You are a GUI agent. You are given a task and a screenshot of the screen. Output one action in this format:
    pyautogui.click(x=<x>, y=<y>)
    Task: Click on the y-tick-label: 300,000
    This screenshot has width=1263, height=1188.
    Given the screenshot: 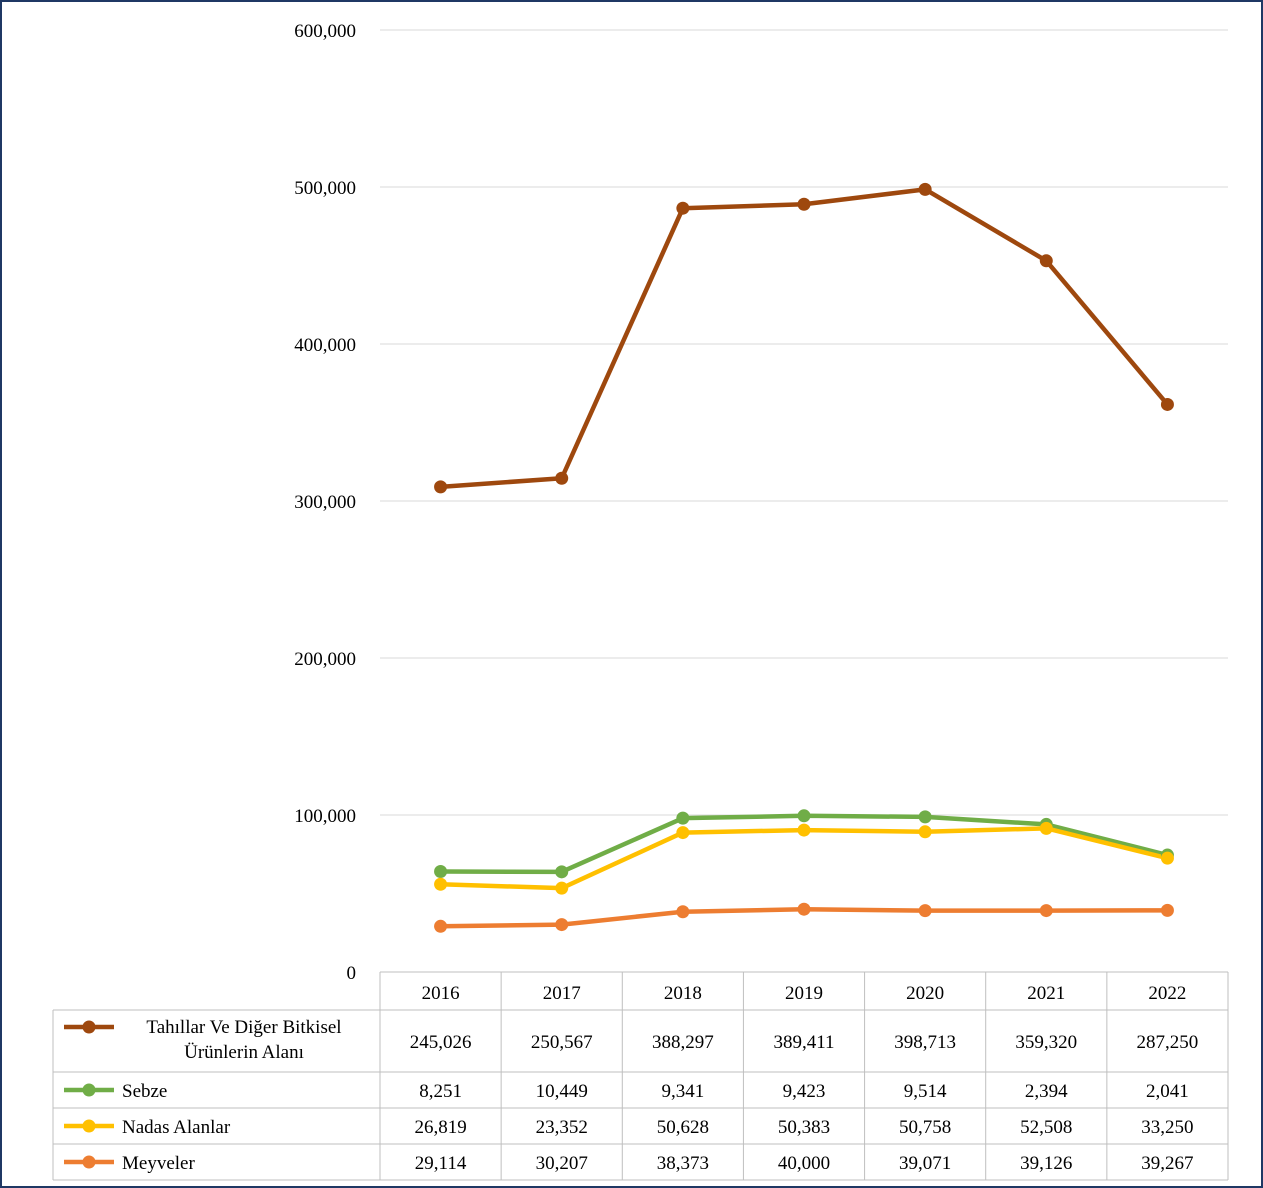 What is the action you would take?
    pyautogui.click(x=325, y=502)
    